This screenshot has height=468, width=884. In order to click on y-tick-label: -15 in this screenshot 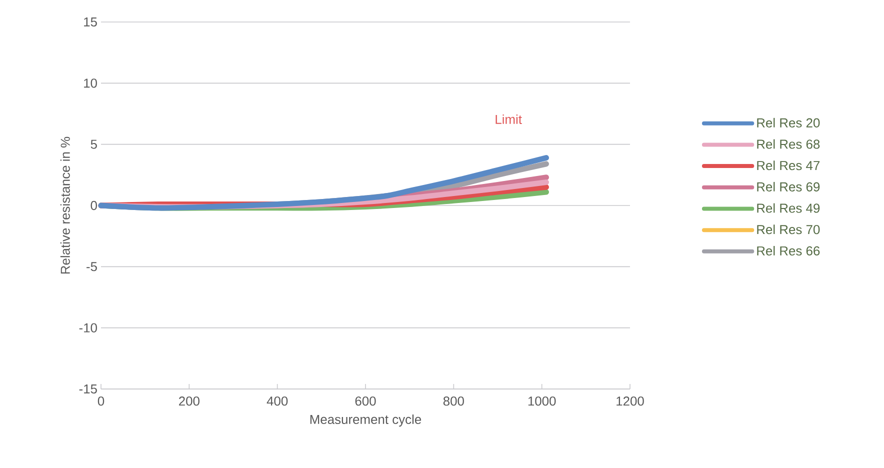, I will do `click(88, 389)`.